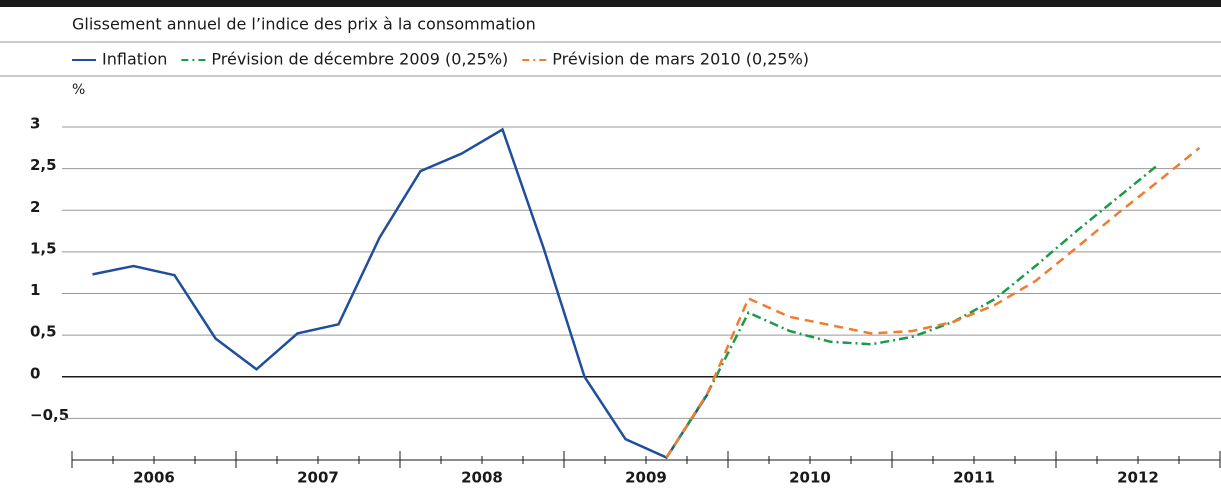  Describe the element at coordinates (35, 290) in the screenshot. I see `y-tick-label: 1` at that location.